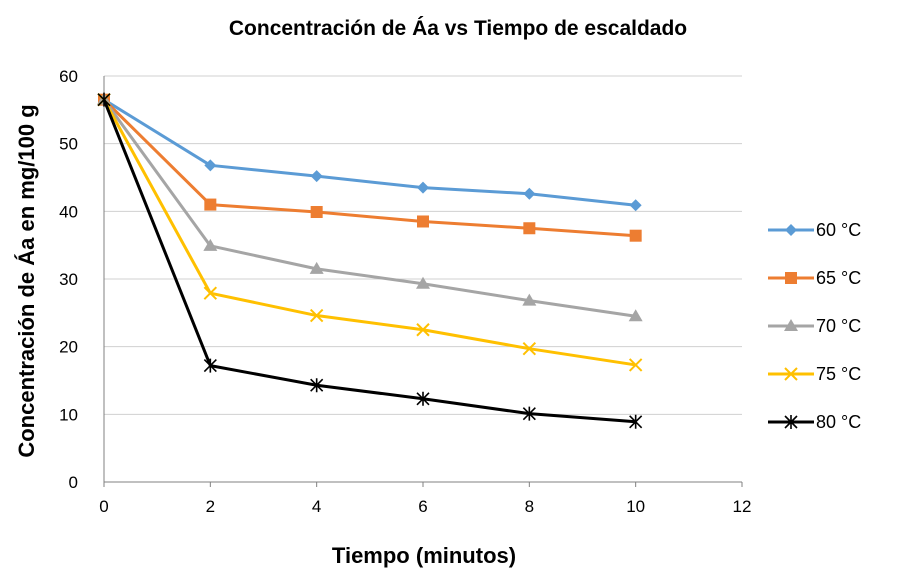  Describe the element at coordinates (68, 76) in the screenshot. I see `y-tick-label: 60` at that location.